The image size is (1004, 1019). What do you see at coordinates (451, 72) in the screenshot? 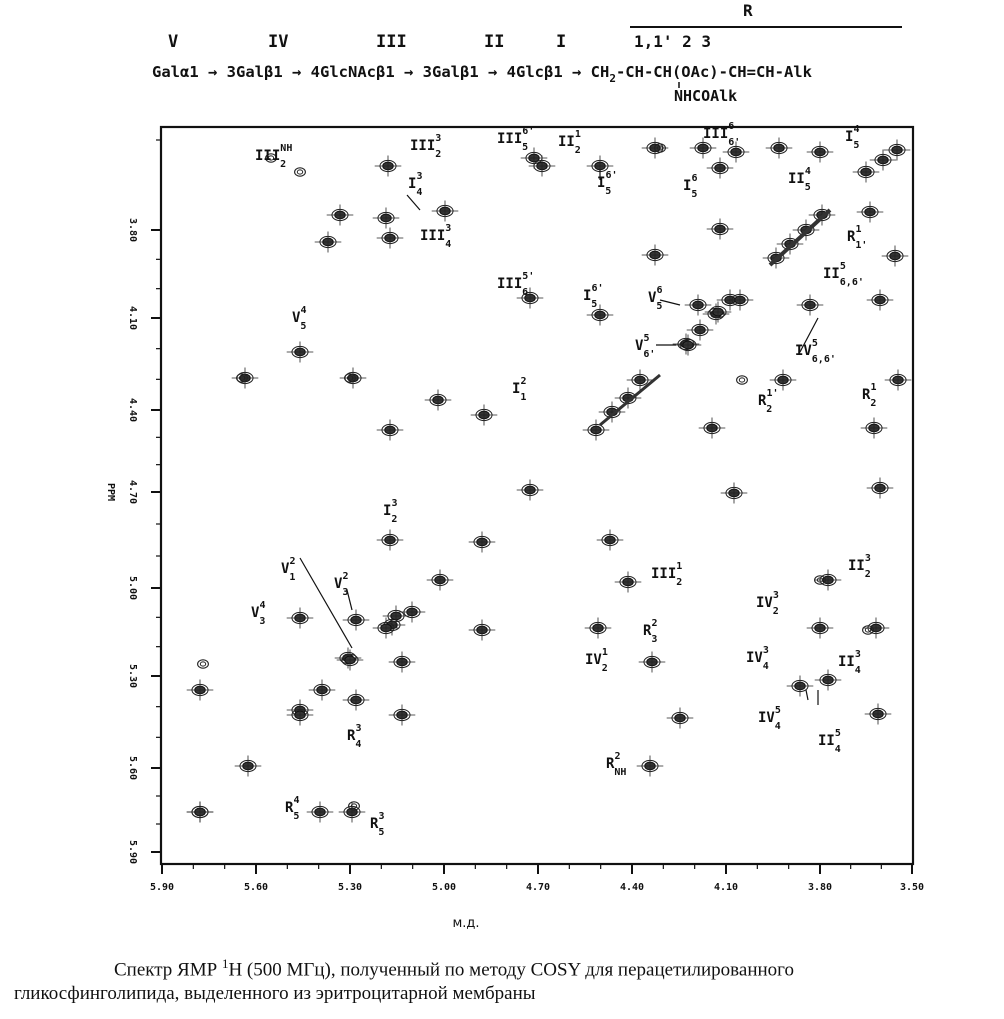
I see `chain-part: 3Galβ1` at bounding box center [451, 72].